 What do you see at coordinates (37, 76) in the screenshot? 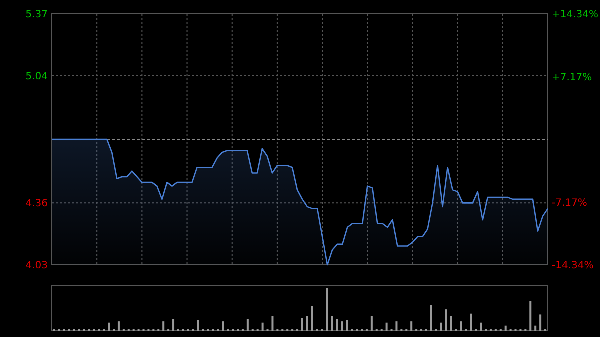
I see `y-tick-label: 5.04` at bounding box center [37, 76].